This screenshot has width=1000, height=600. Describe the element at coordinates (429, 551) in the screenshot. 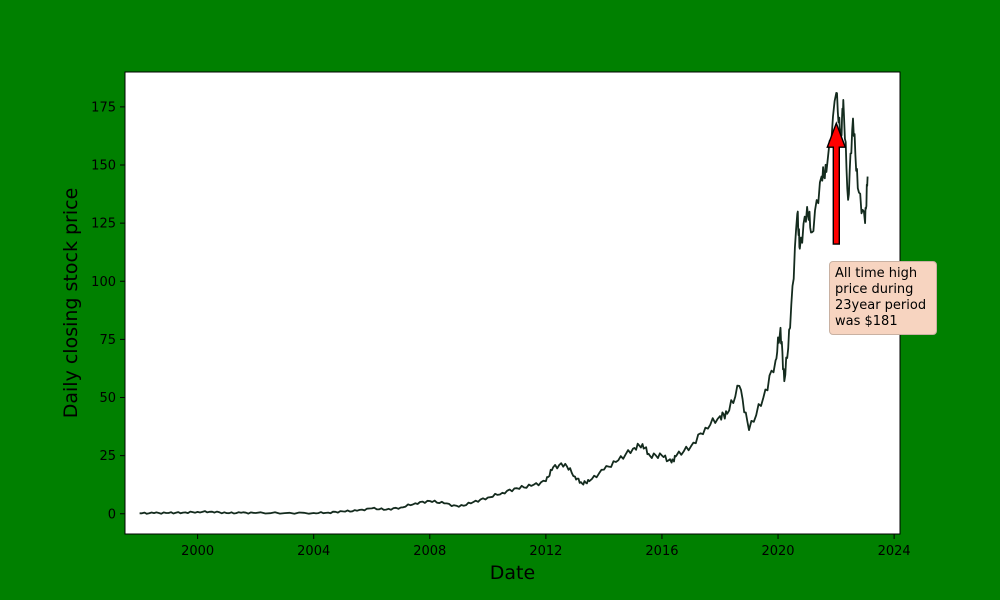

I see `x-tick-label: 2008` at that location.